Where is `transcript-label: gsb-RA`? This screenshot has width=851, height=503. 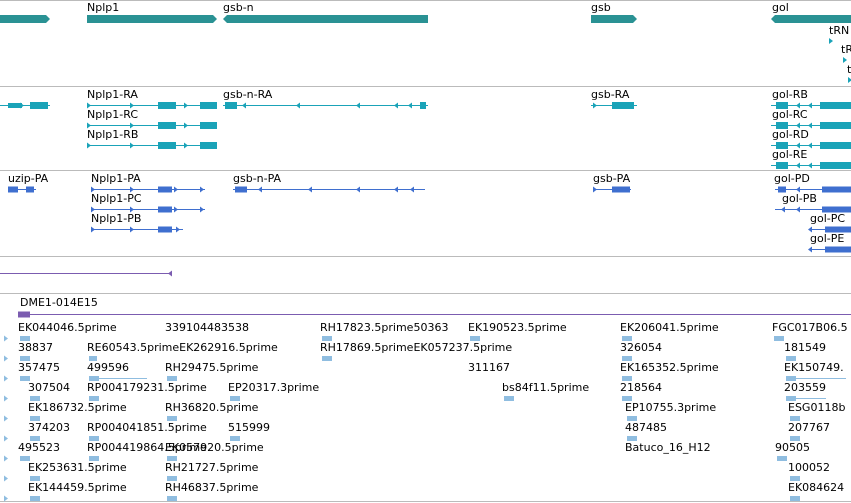 transcript-label: gsb-RA is located at coordinates (610, 94).